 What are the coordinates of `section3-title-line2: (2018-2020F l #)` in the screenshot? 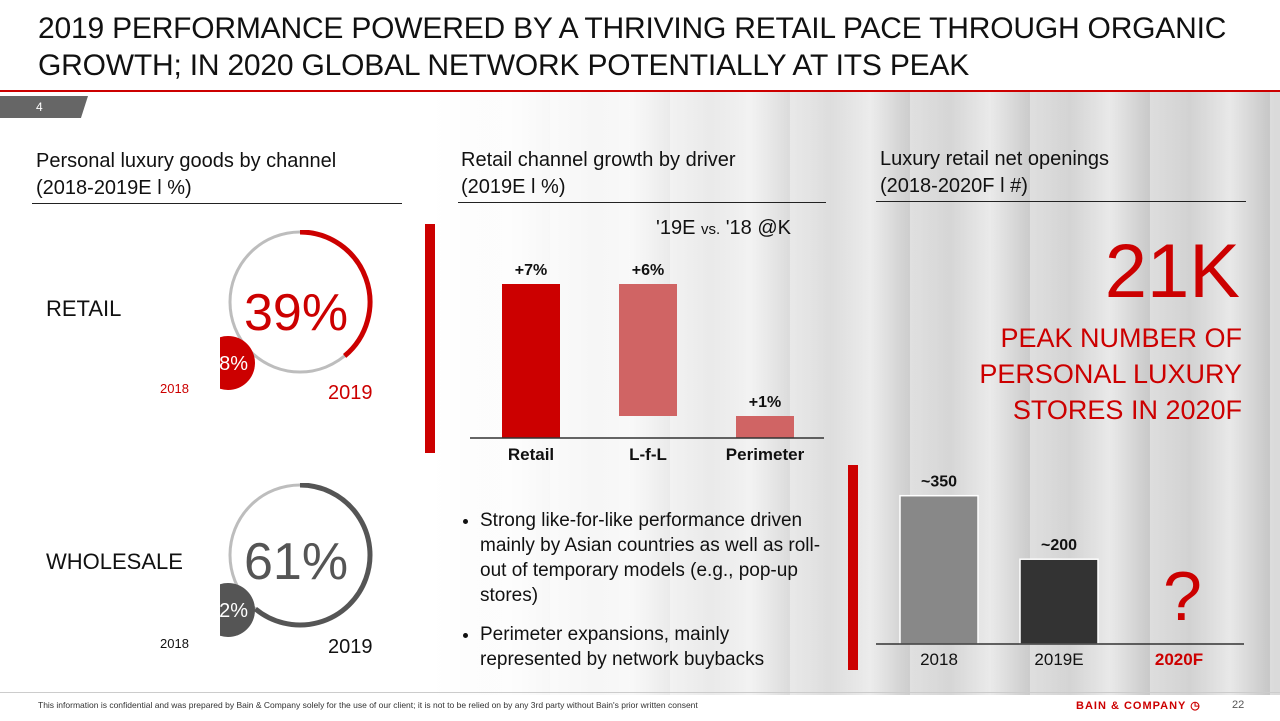 It's located at (954, 186).